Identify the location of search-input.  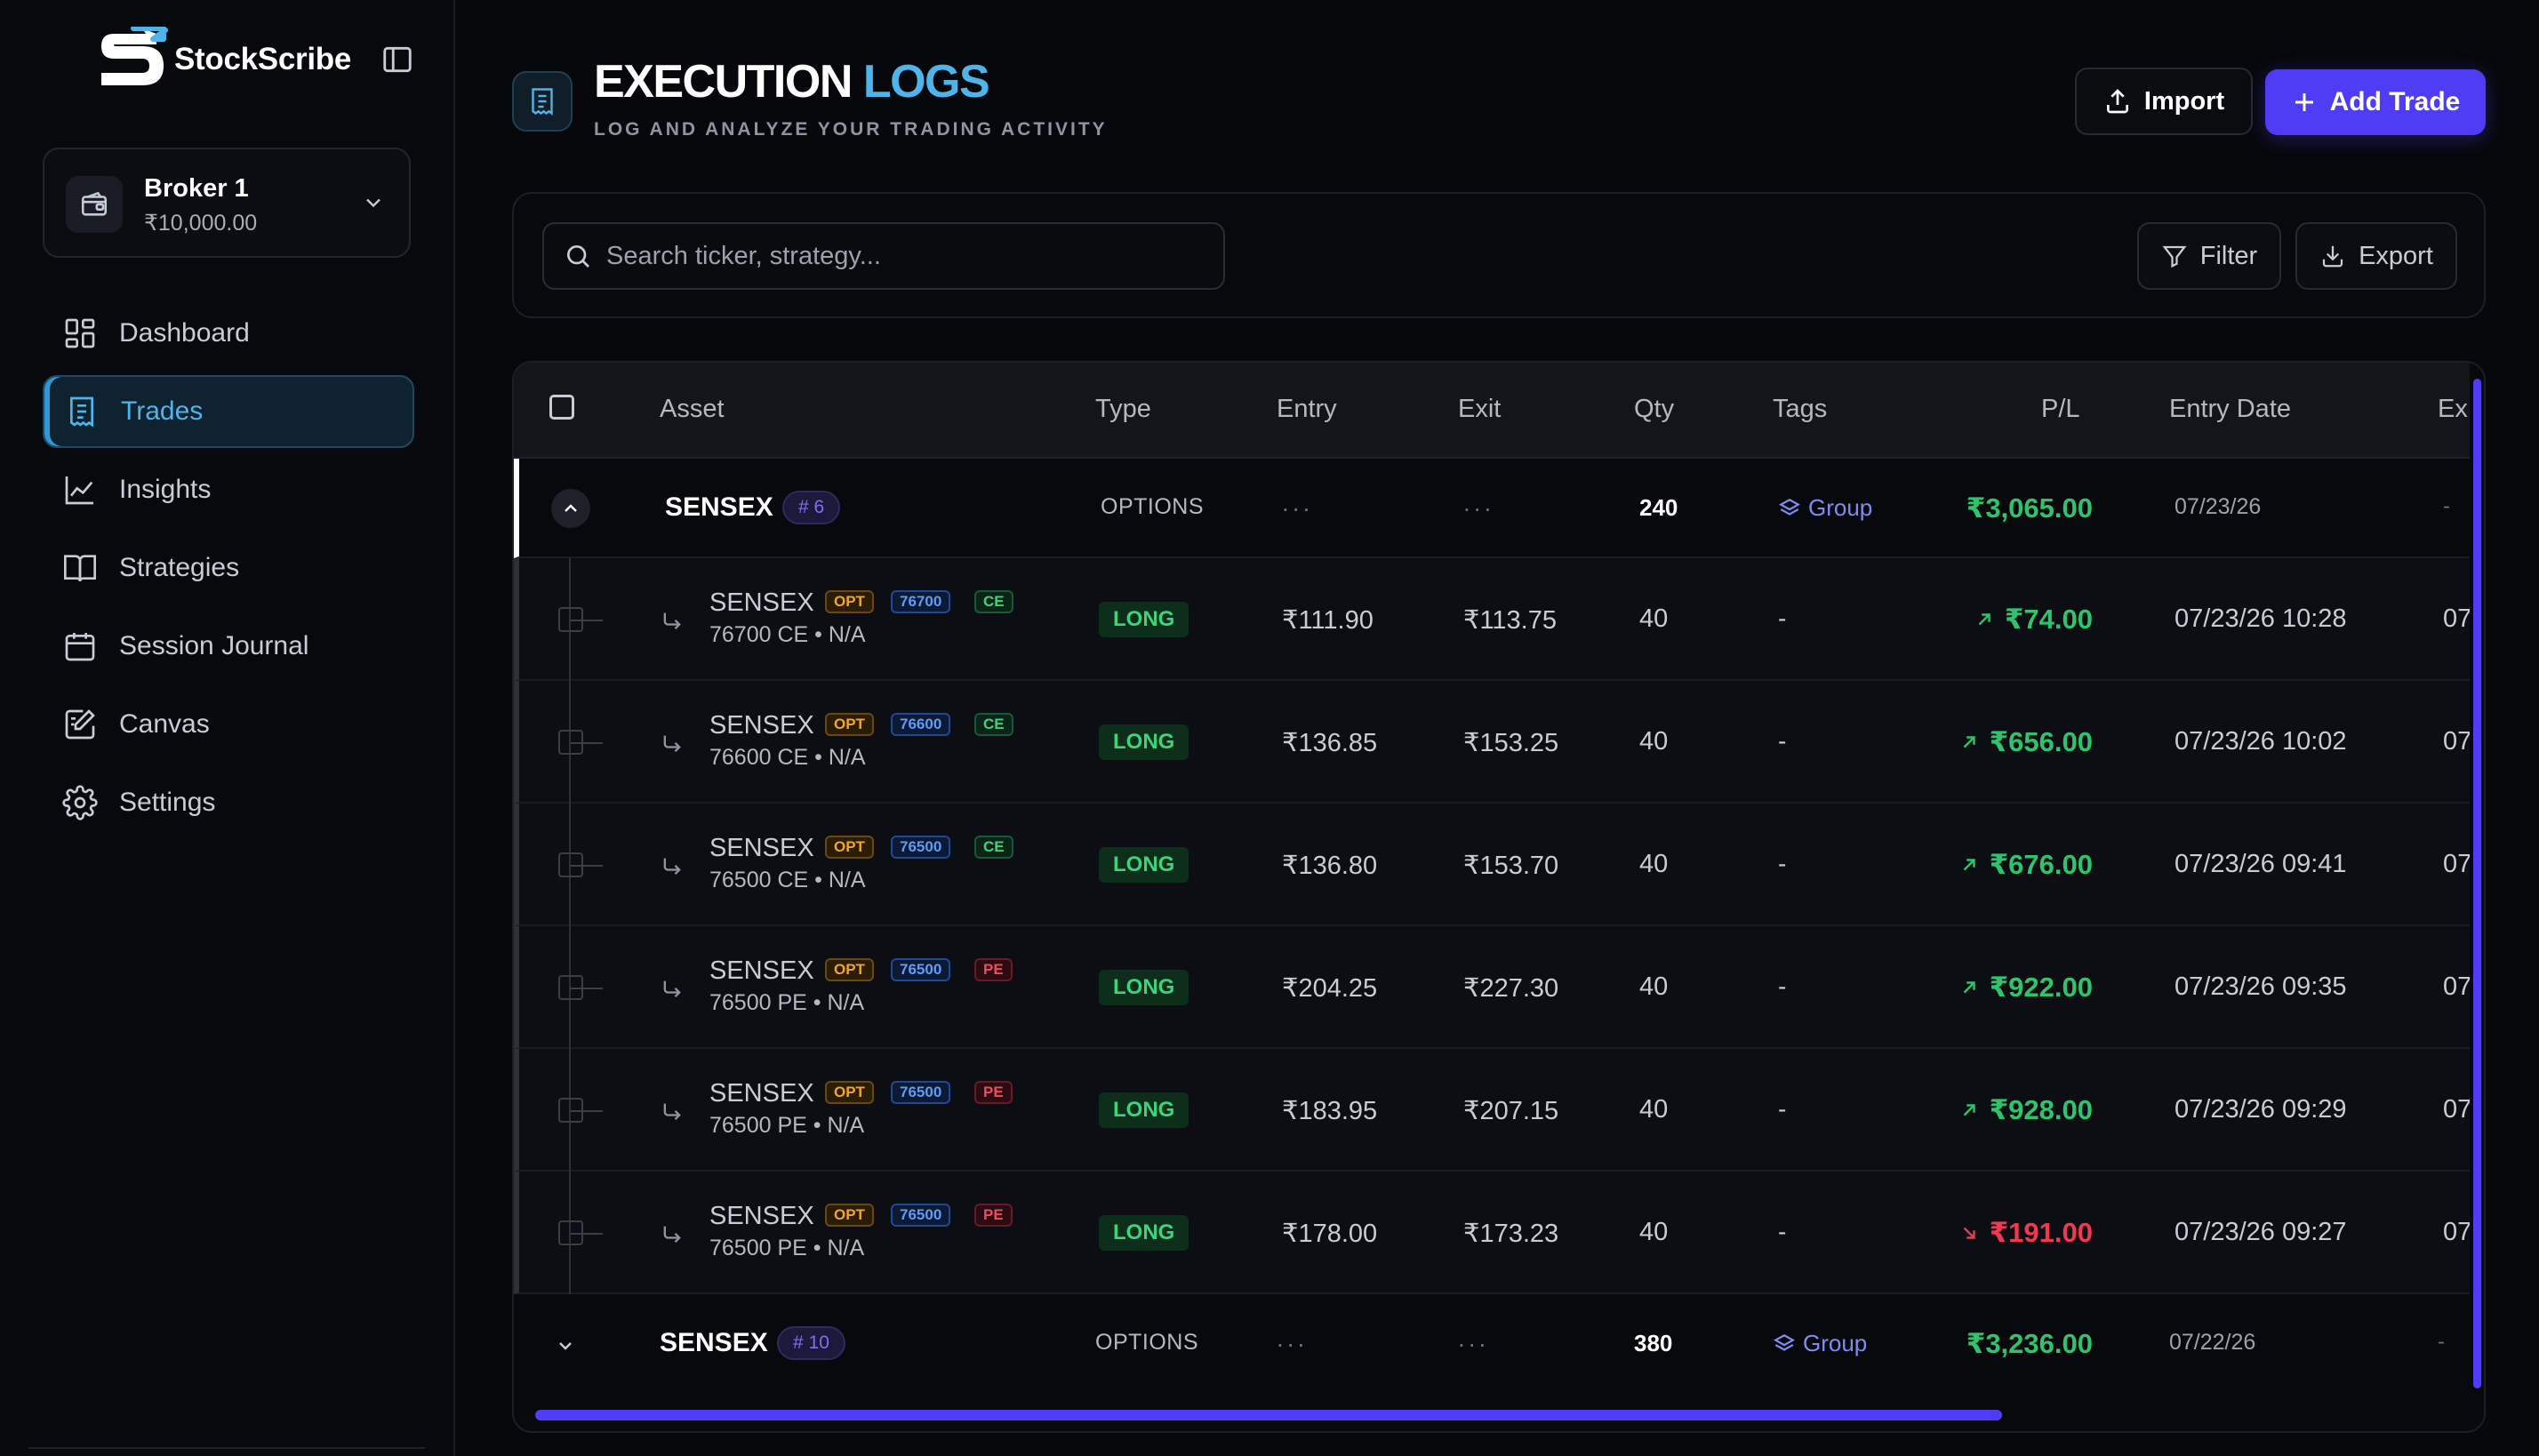
(909, 256).